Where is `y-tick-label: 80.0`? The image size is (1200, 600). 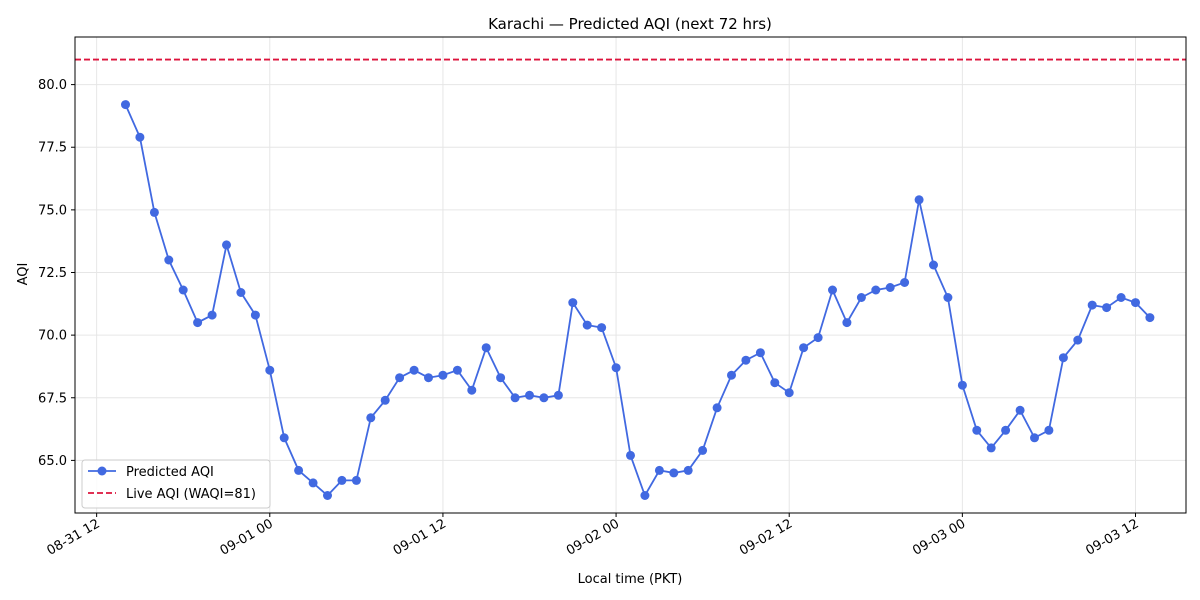
y-tick-label: 80.0 is located at coordinates (52, 85).